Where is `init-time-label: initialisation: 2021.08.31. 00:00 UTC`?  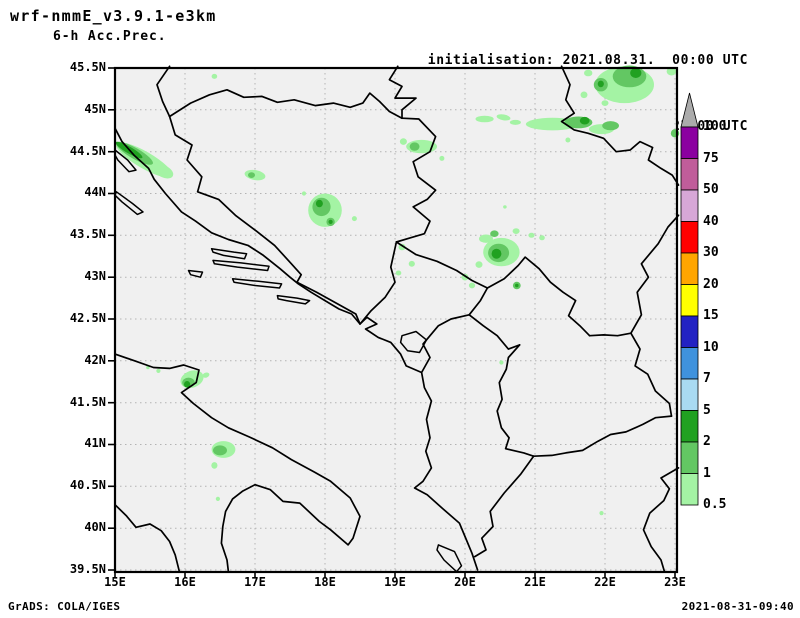
init-time-label: initialisation: 2021.08.31. 00:00 UTC is located at coordinates (587, 60).